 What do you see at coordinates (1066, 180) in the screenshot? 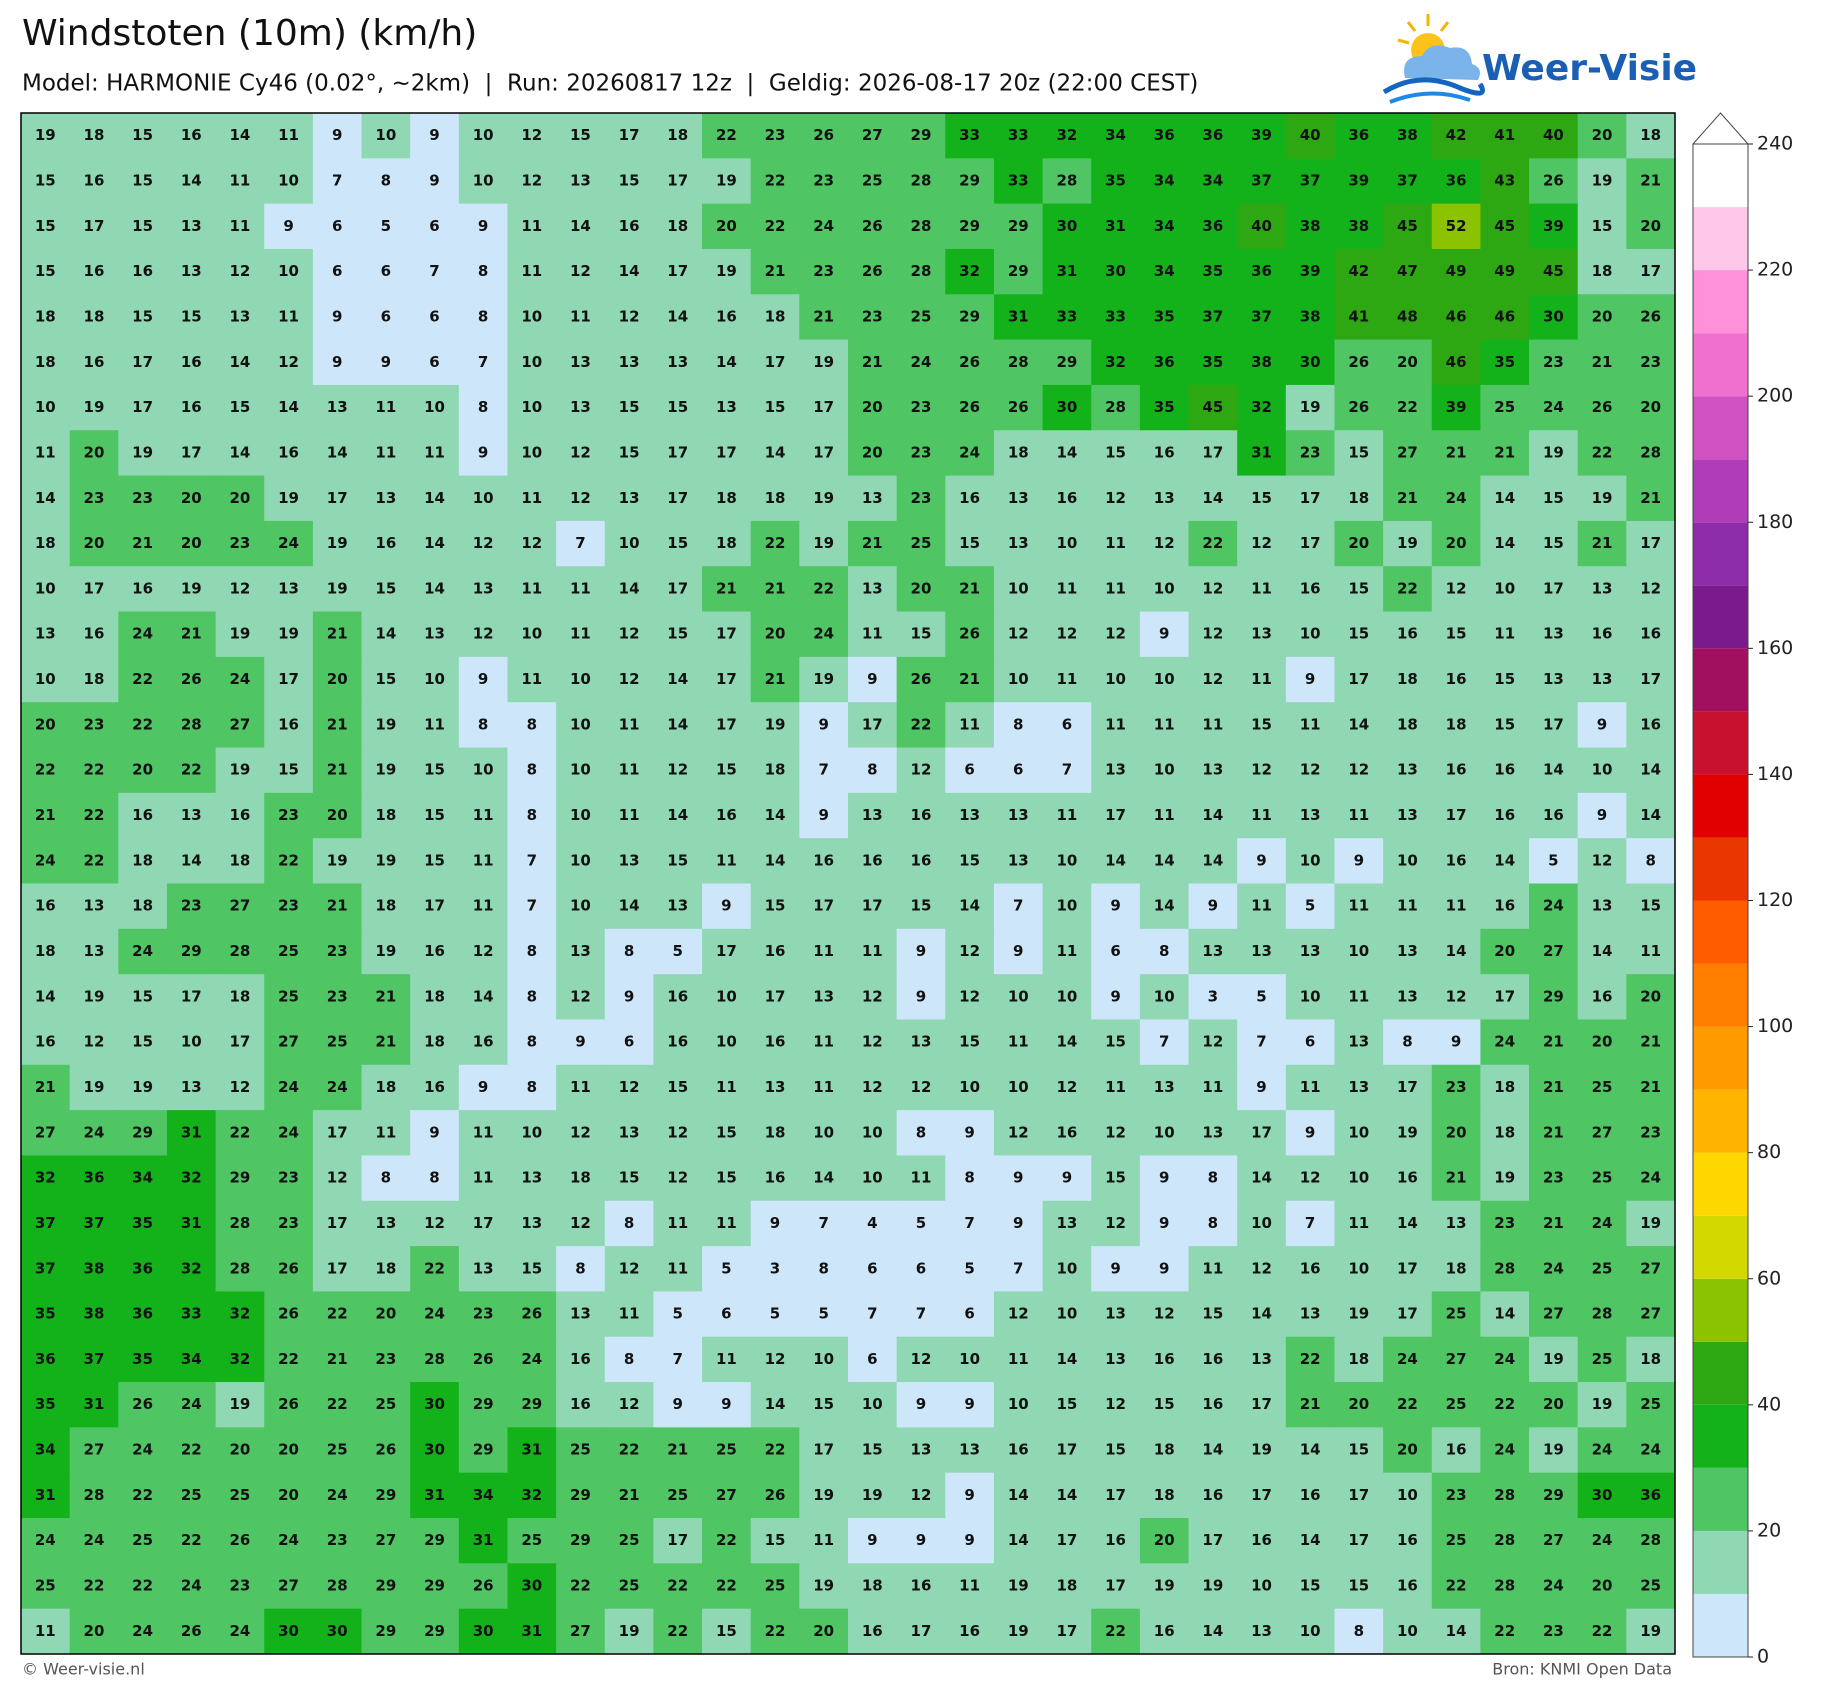
I see `cell-label: 28` at bounding box center [1066, 180].